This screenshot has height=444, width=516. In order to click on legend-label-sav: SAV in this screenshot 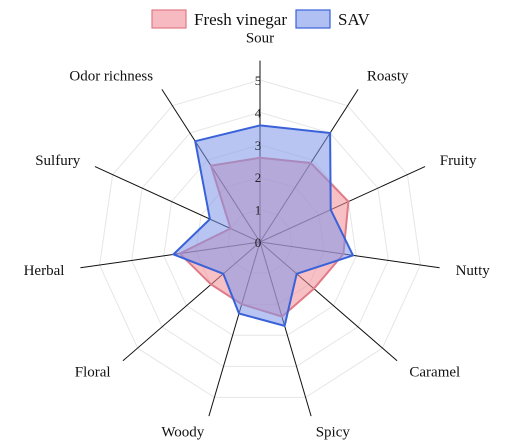, I will do `click(354, 19)`.